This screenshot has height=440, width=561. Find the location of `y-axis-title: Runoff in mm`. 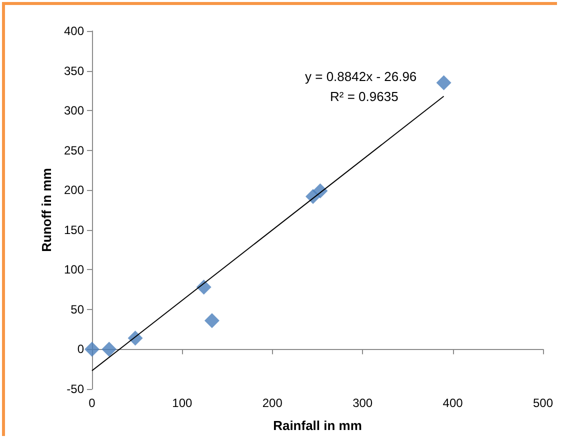

y-axis-title: Runoff in mm is located at coordinates (46, 210).